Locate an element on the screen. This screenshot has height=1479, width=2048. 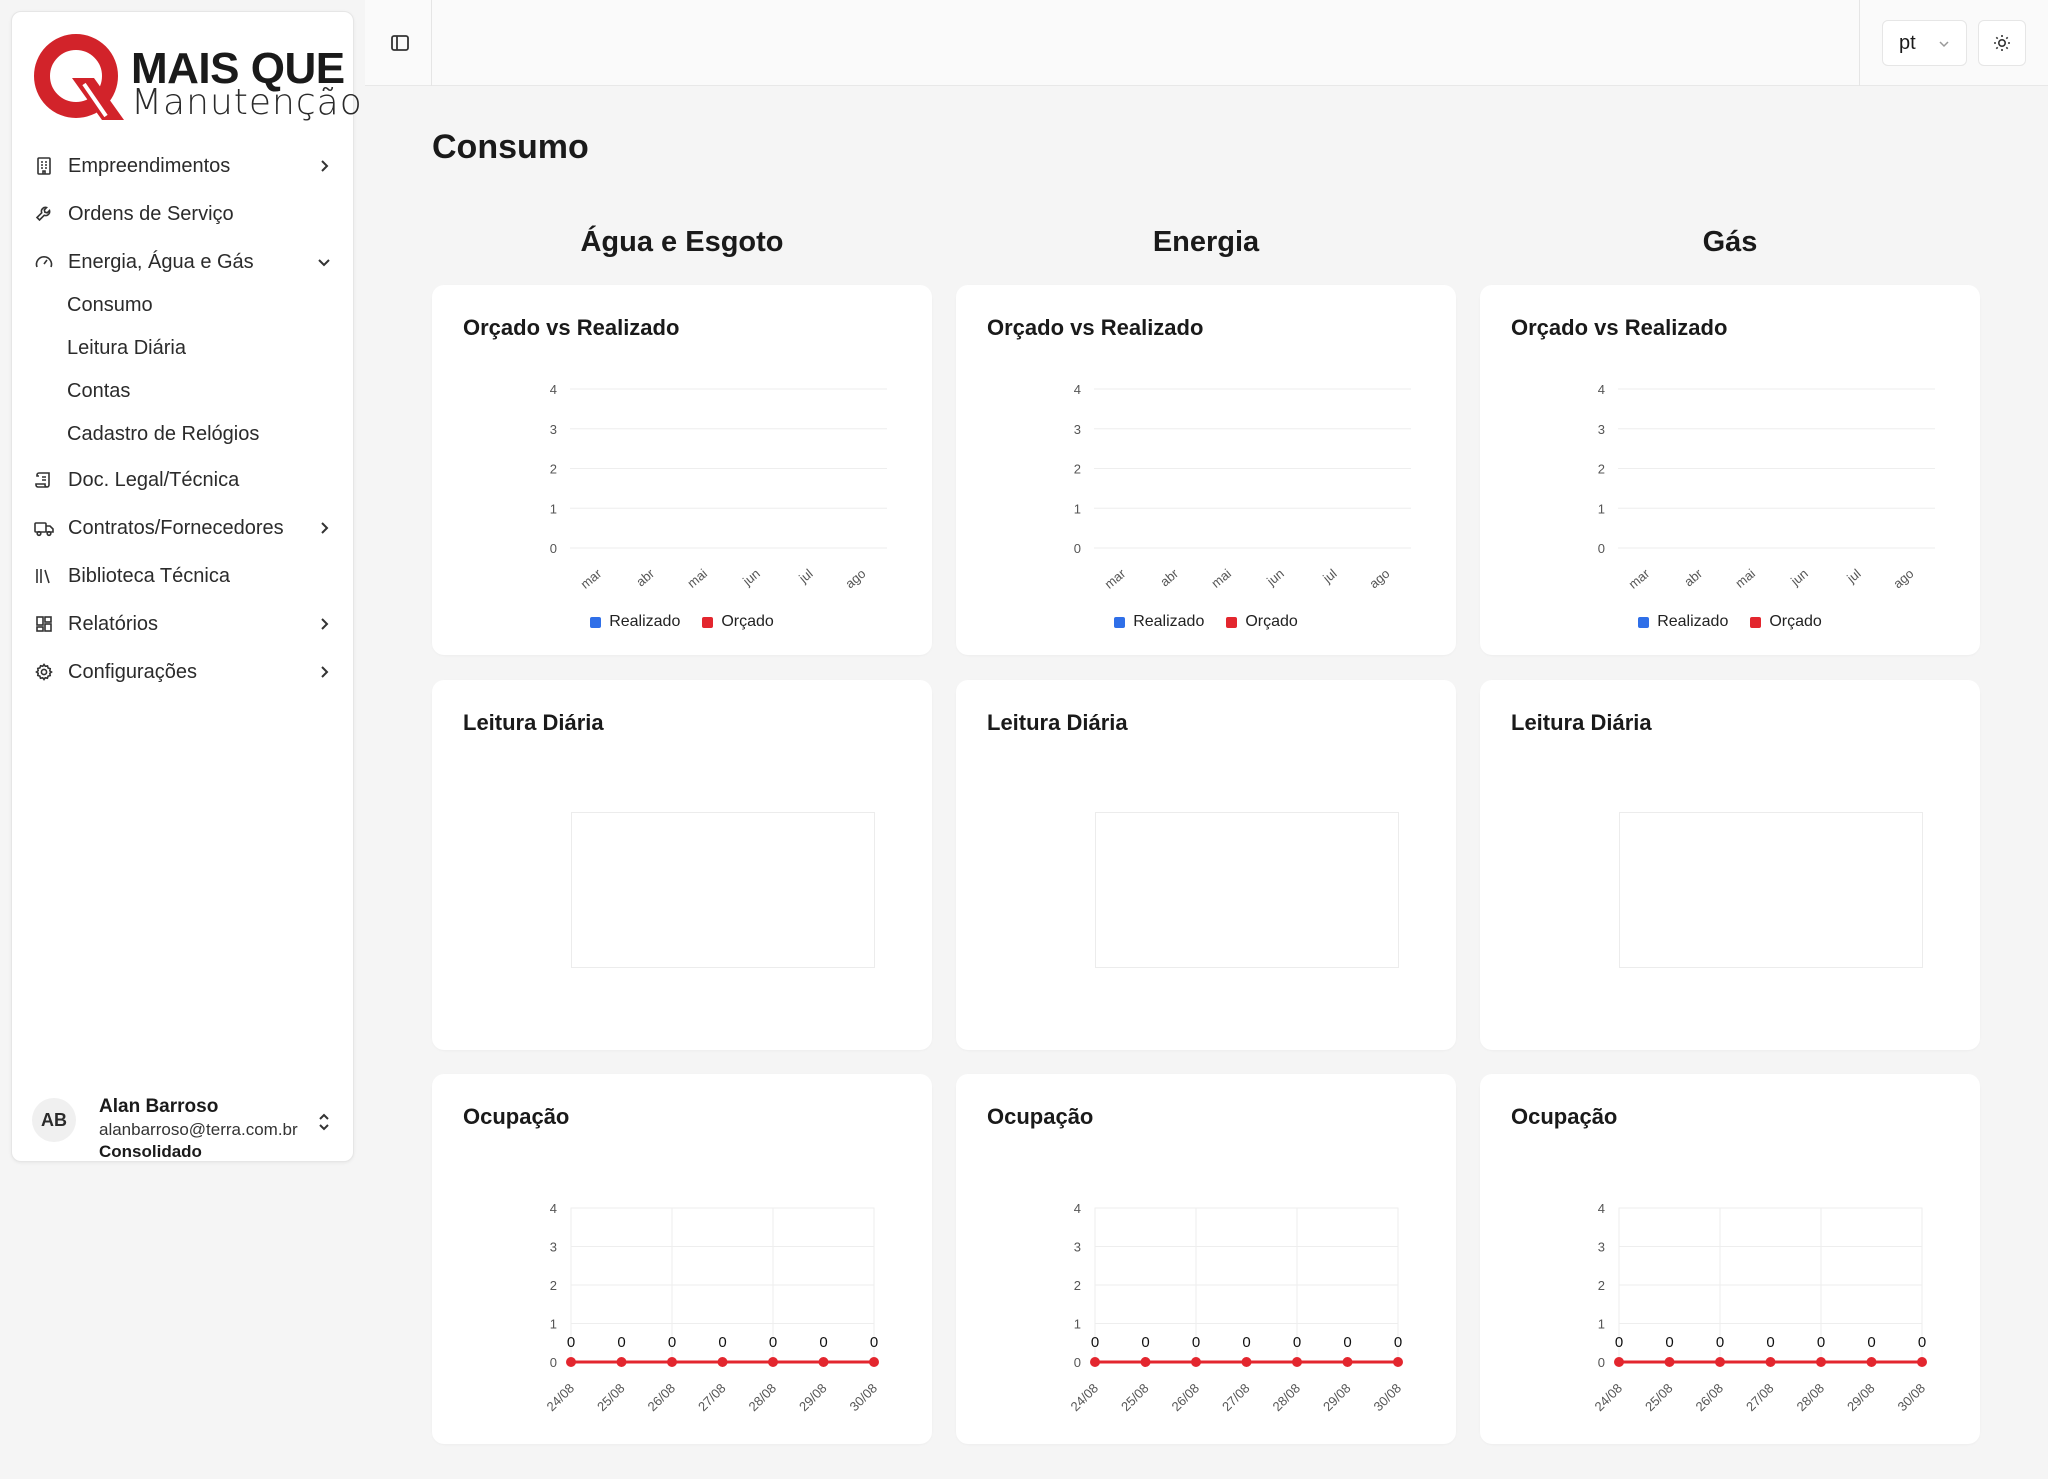
sidebar-item-biblioteca-tecnica: Biblioteca Técnica is located at coordinates (188, 576).